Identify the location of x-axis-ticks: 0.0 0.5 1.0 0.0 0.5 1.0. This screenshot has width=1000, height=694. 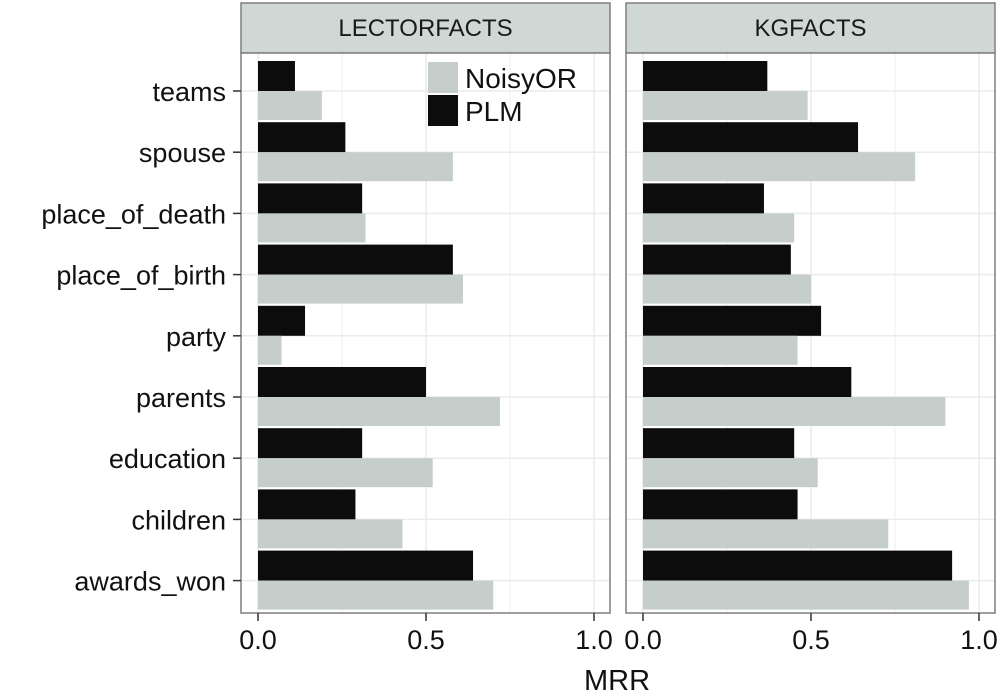
(618, 634).